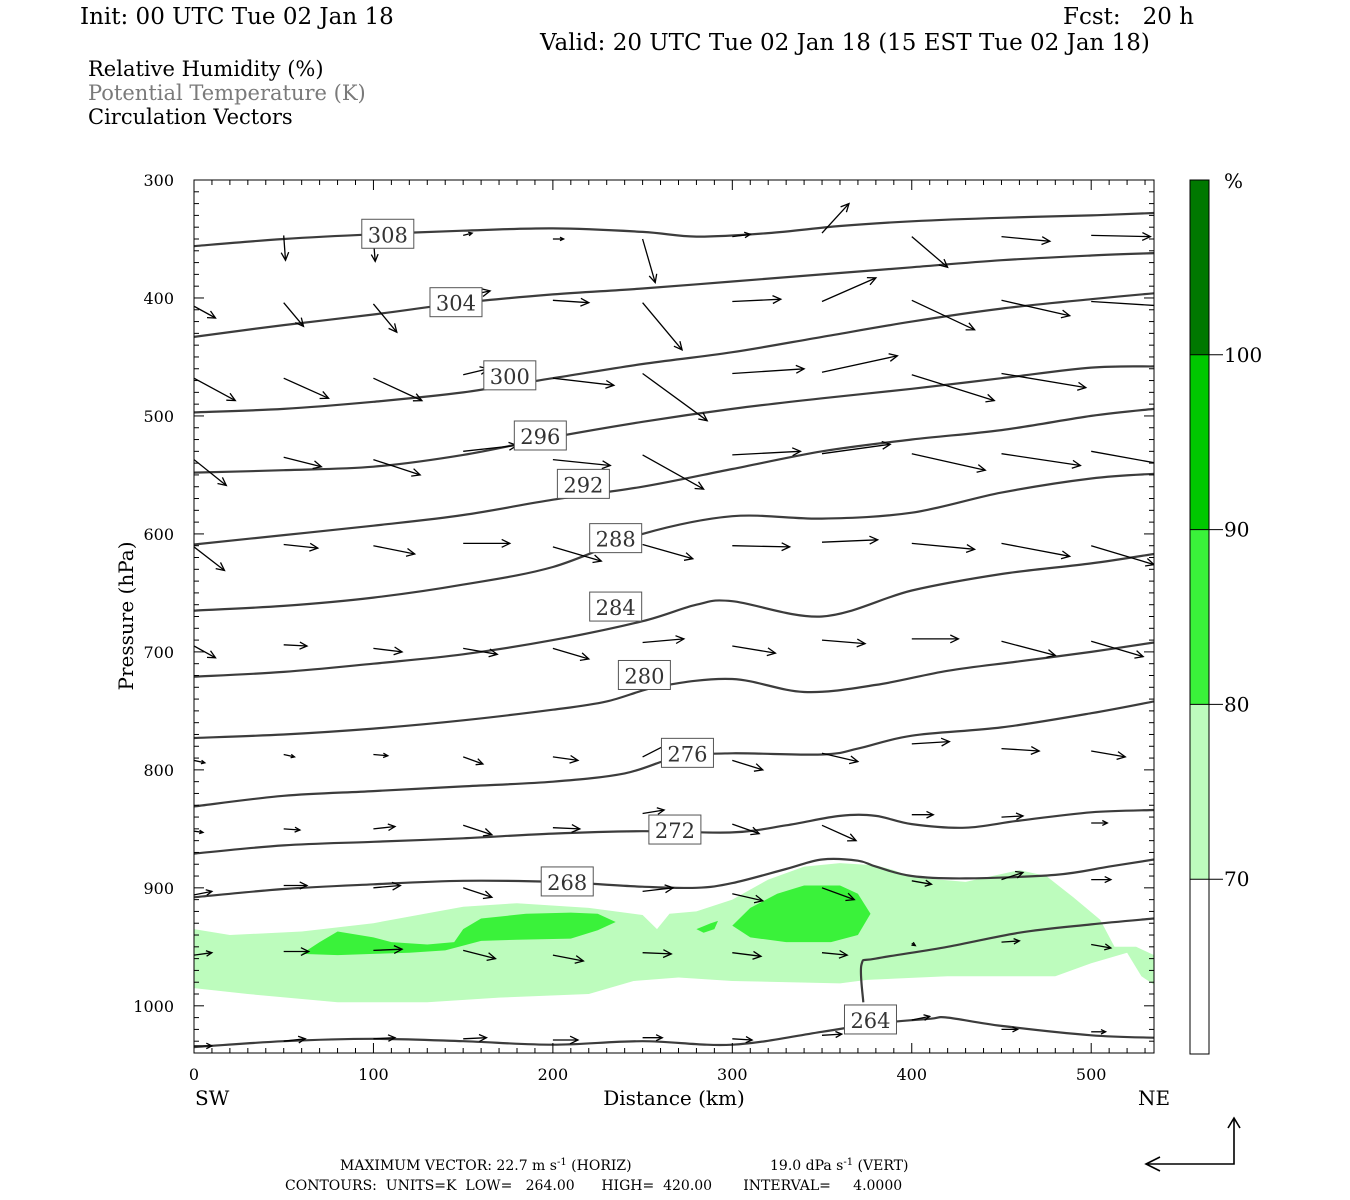  I want to click on contour-label-268: 268, so click(567, 883).